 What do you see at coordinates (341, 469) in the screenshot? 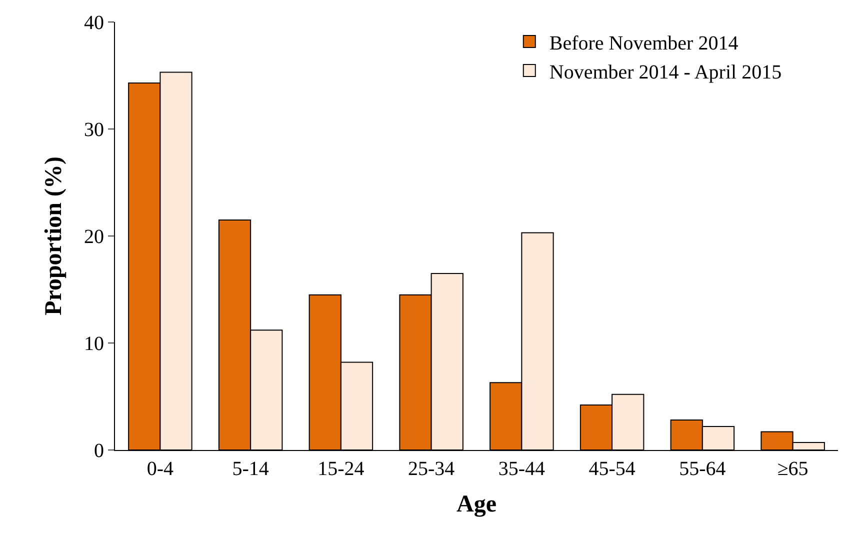
I see `x-tick-label: 15-24` at bounding box center [341, 469].